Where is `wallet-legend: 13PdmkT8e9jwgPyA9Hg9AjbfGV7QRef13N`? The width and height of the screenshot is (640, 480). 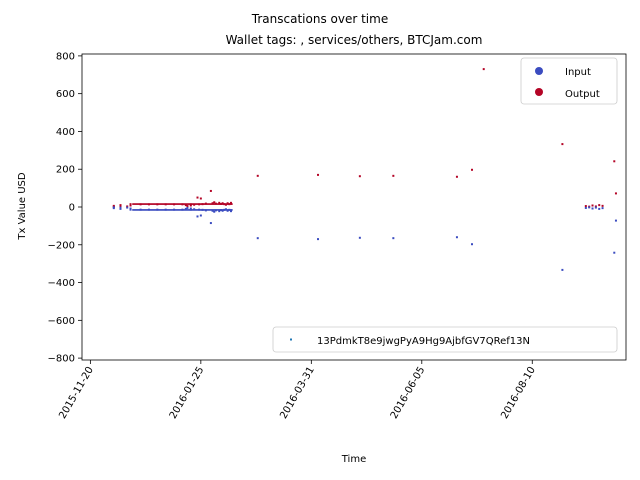
wallet-legend: 13PdmkT8e9jwgPyA9Hg9AjbfGV7QRef13N is located at coordinates (445, 339).